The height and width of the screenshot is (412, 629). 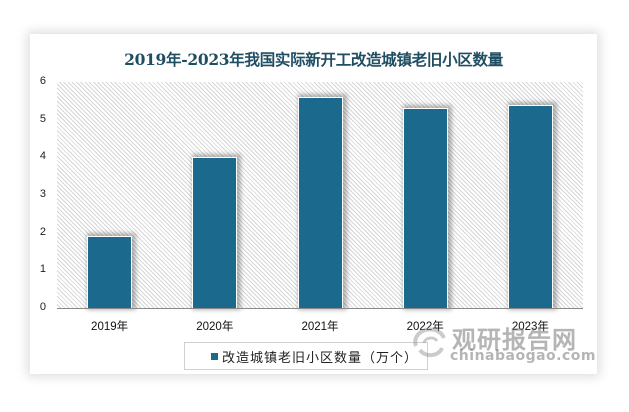 I want to click on legend: 改造城镇老旧小区数量（万个）, so click(x=306, y=356).